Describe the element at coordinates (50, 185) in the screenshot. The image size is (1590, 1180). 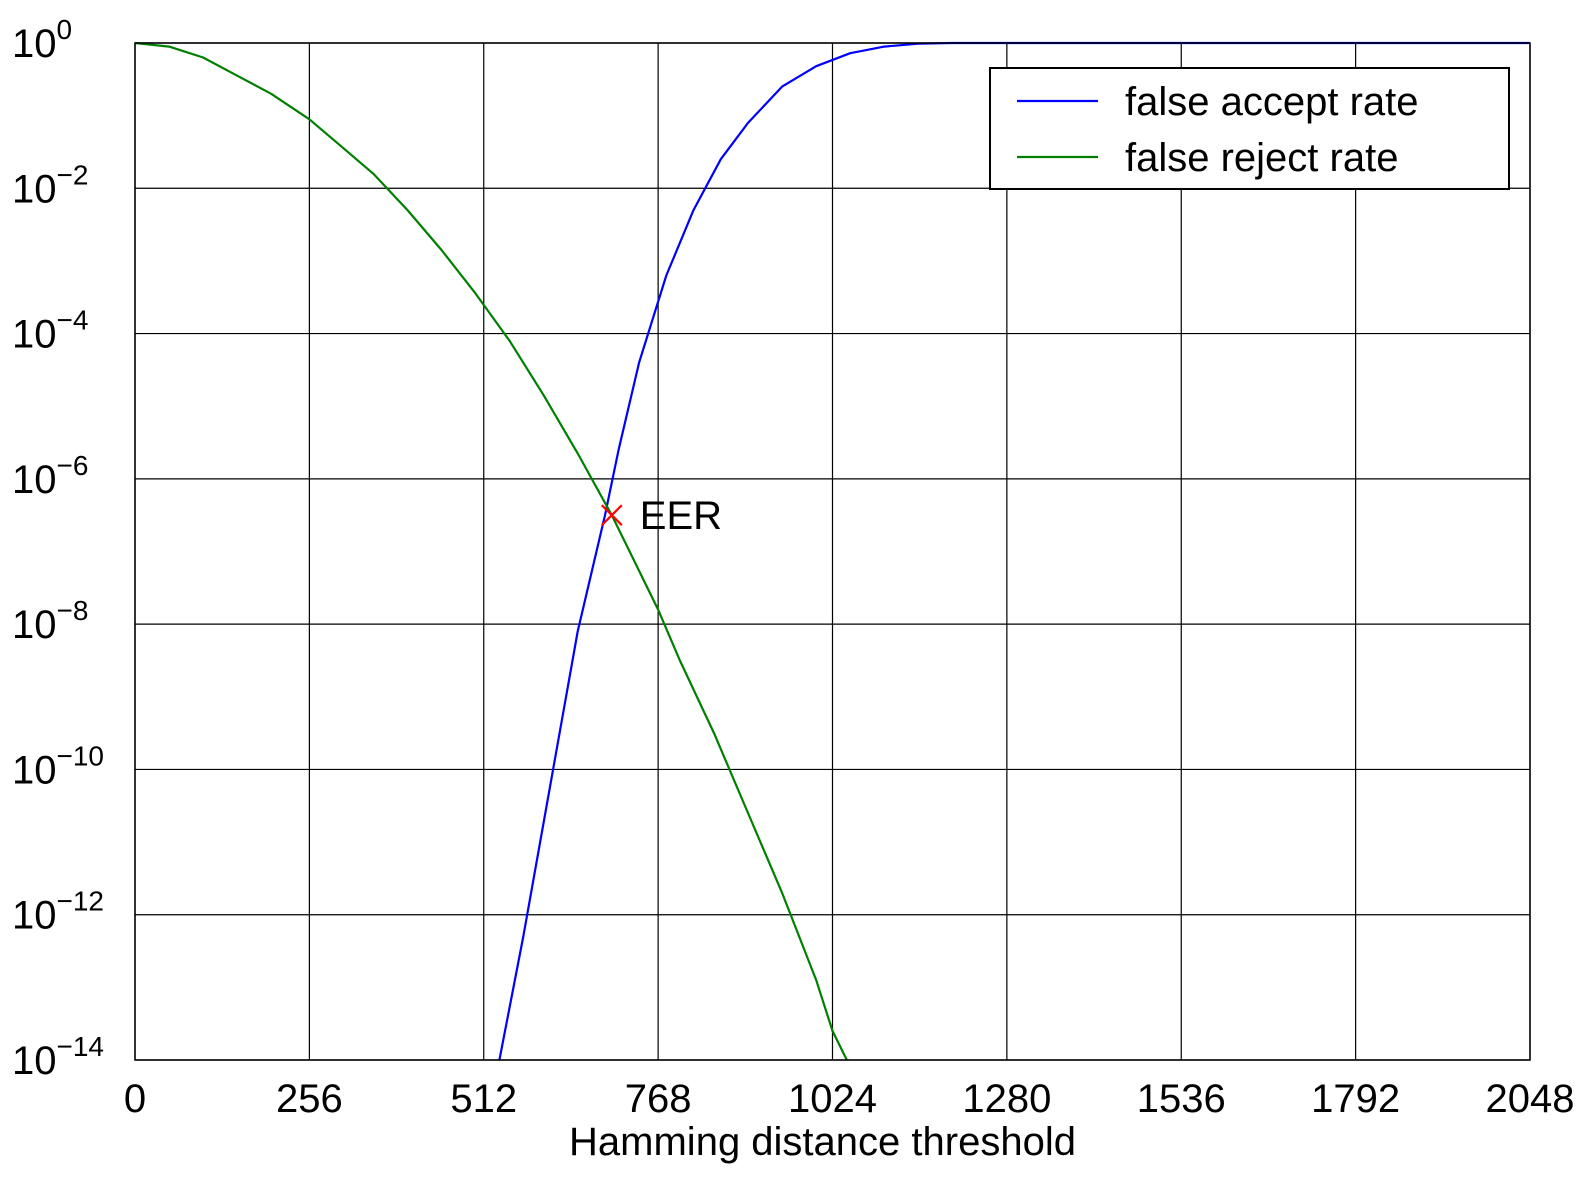
I see `y-tick-label: 10⁻²` at that location.